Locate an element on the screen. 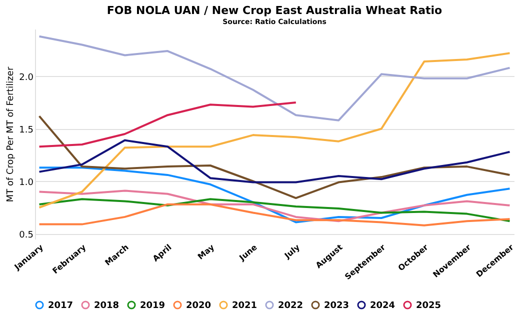 The height and width of the screenshot is (317, 530). legend-label: 2018 is located at coordinates (107, 305).